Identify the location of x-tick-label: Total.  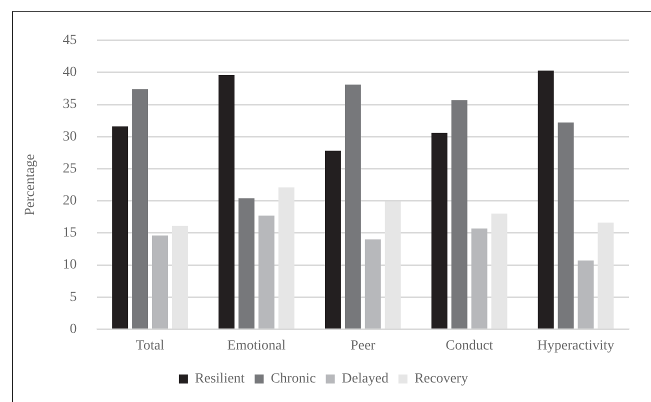
(150, 346).